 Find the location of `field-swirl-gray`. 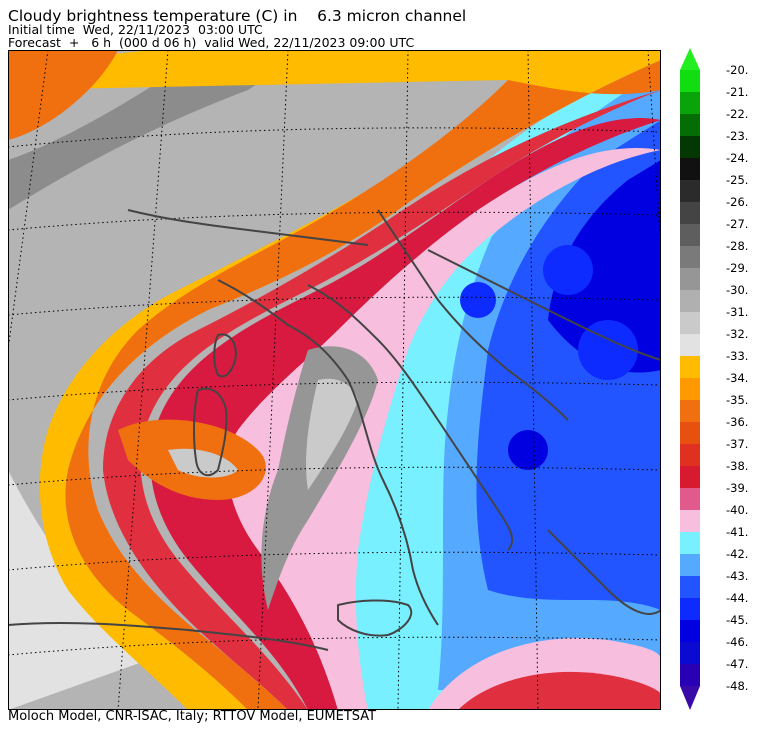

field-swirl-gray is located at coordinates (203, 463).